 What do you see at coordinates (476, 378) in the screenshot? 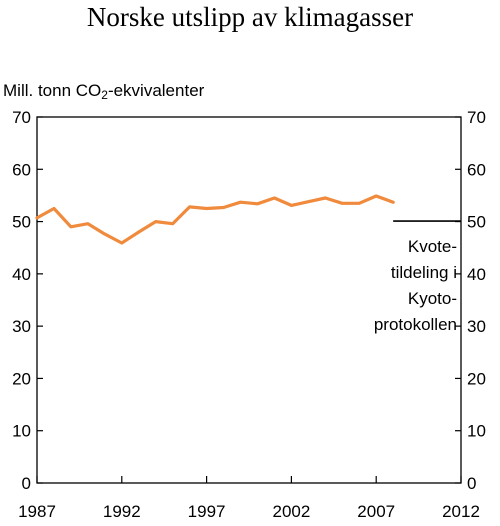
I see `y-tick-label-right: 20` at bounding box center [476, 378].